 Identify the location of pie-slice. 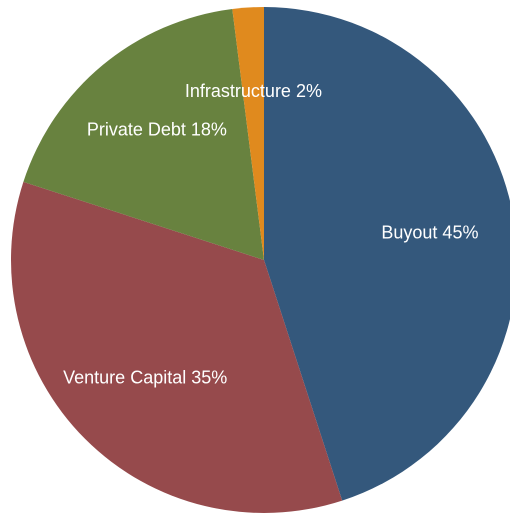
(248, 133).